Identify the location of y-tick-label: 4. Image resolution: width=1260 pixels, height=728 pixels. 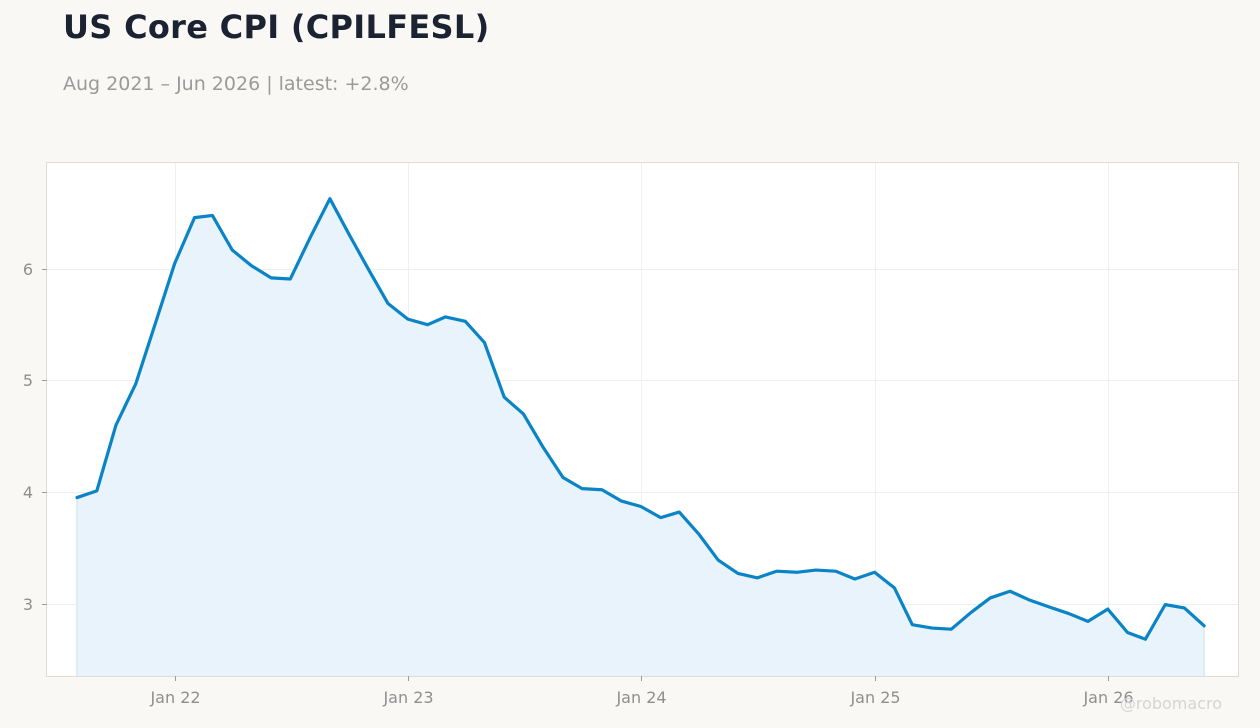
(28, 492).